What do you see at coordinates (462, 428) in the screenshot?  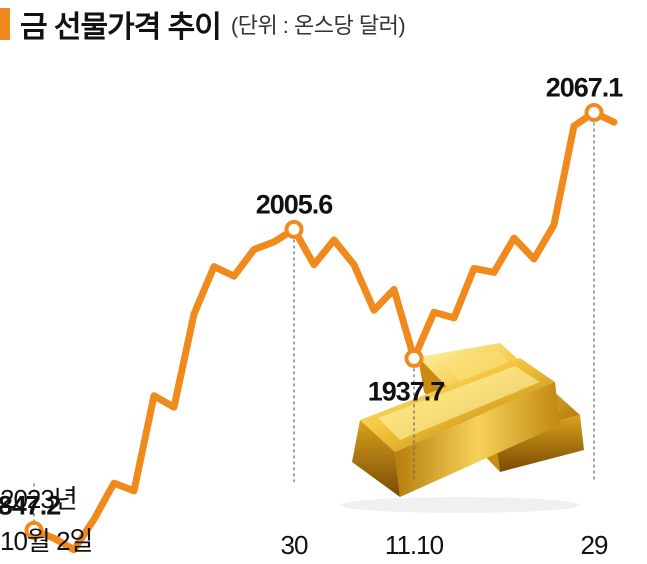 I see `gold-bars-illustration` at bounding box center [462, 428].